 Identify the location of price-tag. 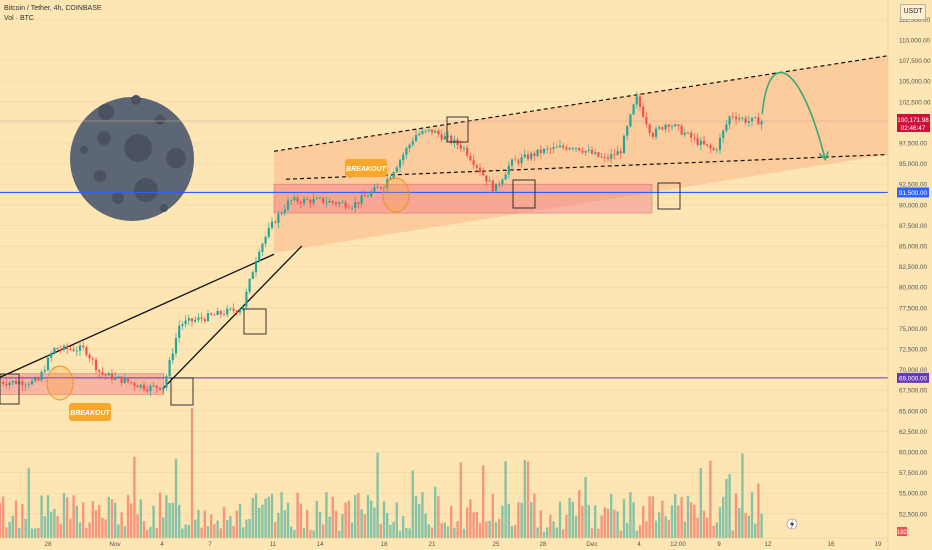
(913, 122).